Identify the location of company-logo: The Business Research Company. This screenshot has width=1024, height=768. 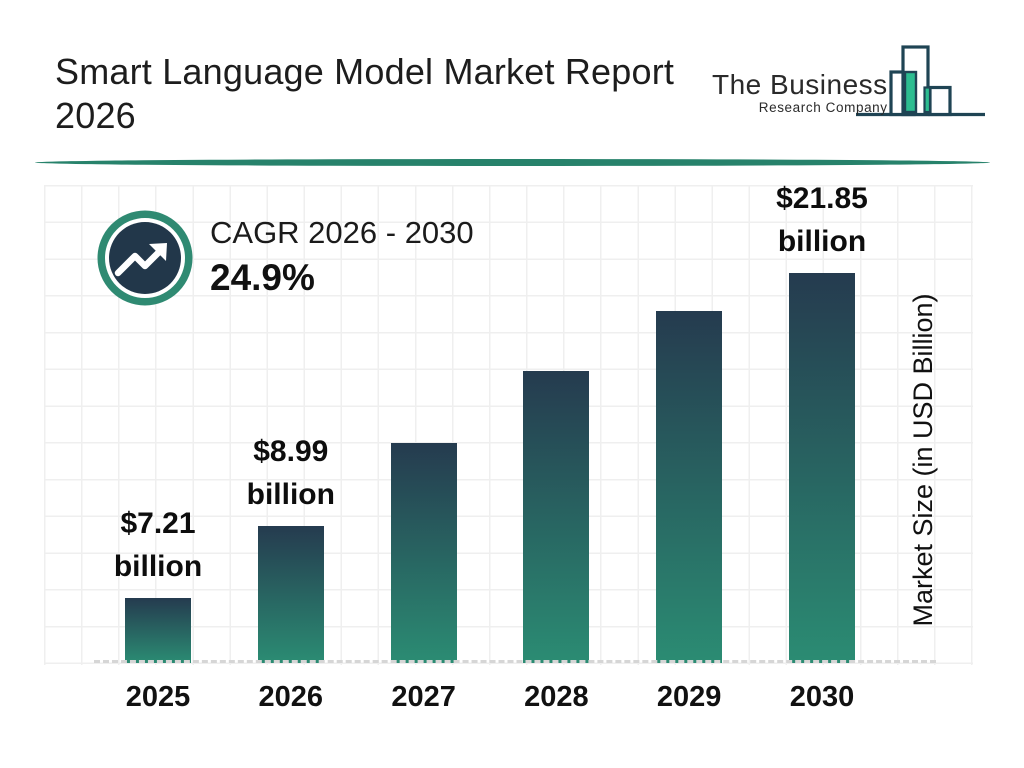
(849, 80).